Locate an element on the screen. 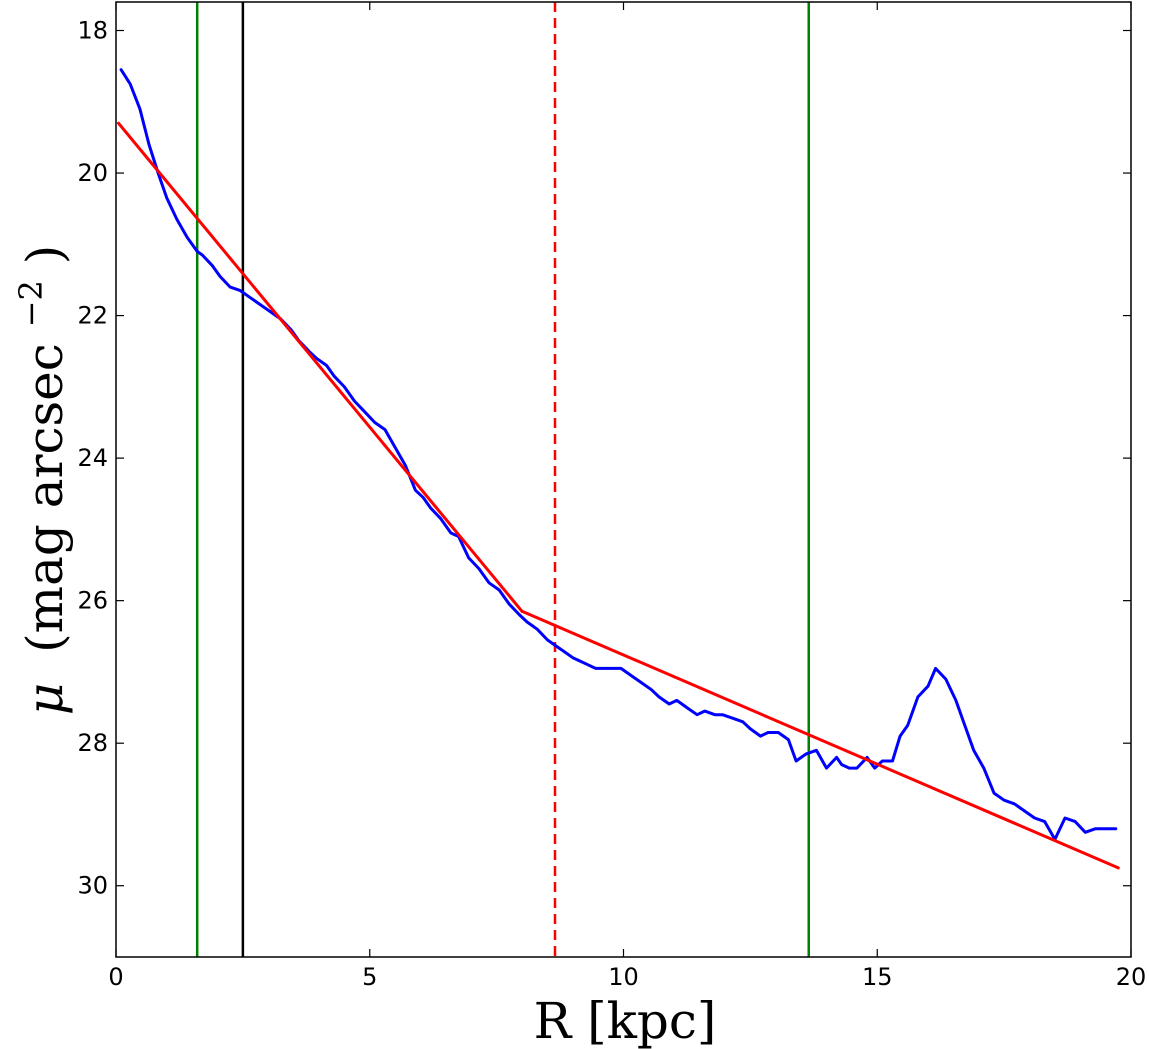 The image size is (1149, 1049). y-tick-label: 28 is located at coordinates (92, 743).